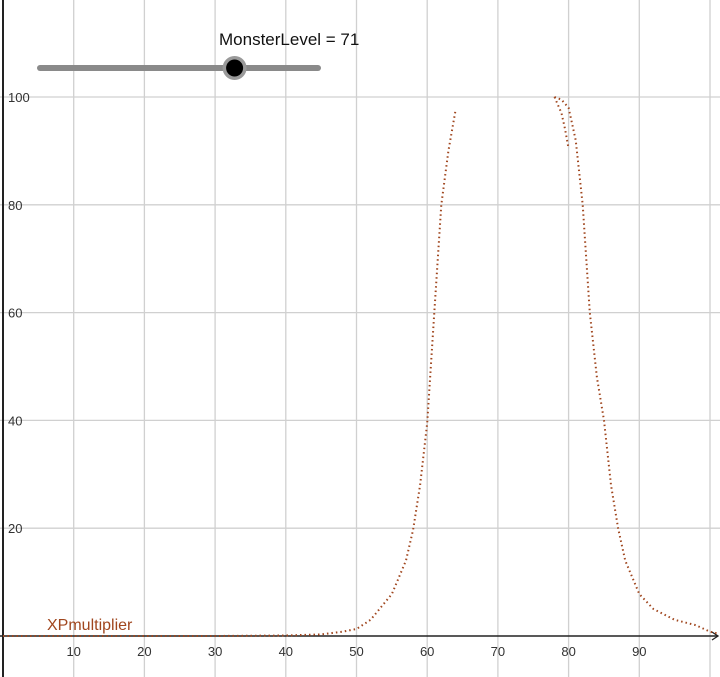 This screenshot has height=677, width=720. I want to click on monsterlevel-slider, so click(179, 68).